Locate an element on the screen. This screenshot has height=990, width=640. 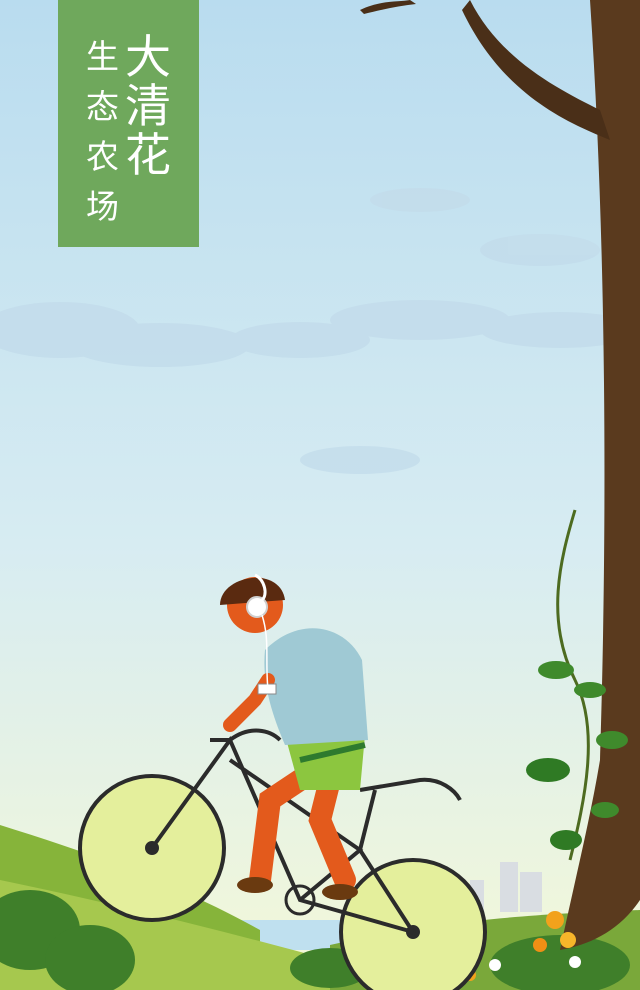
brand-title-char: 清 is located at coordinates (148, 107).